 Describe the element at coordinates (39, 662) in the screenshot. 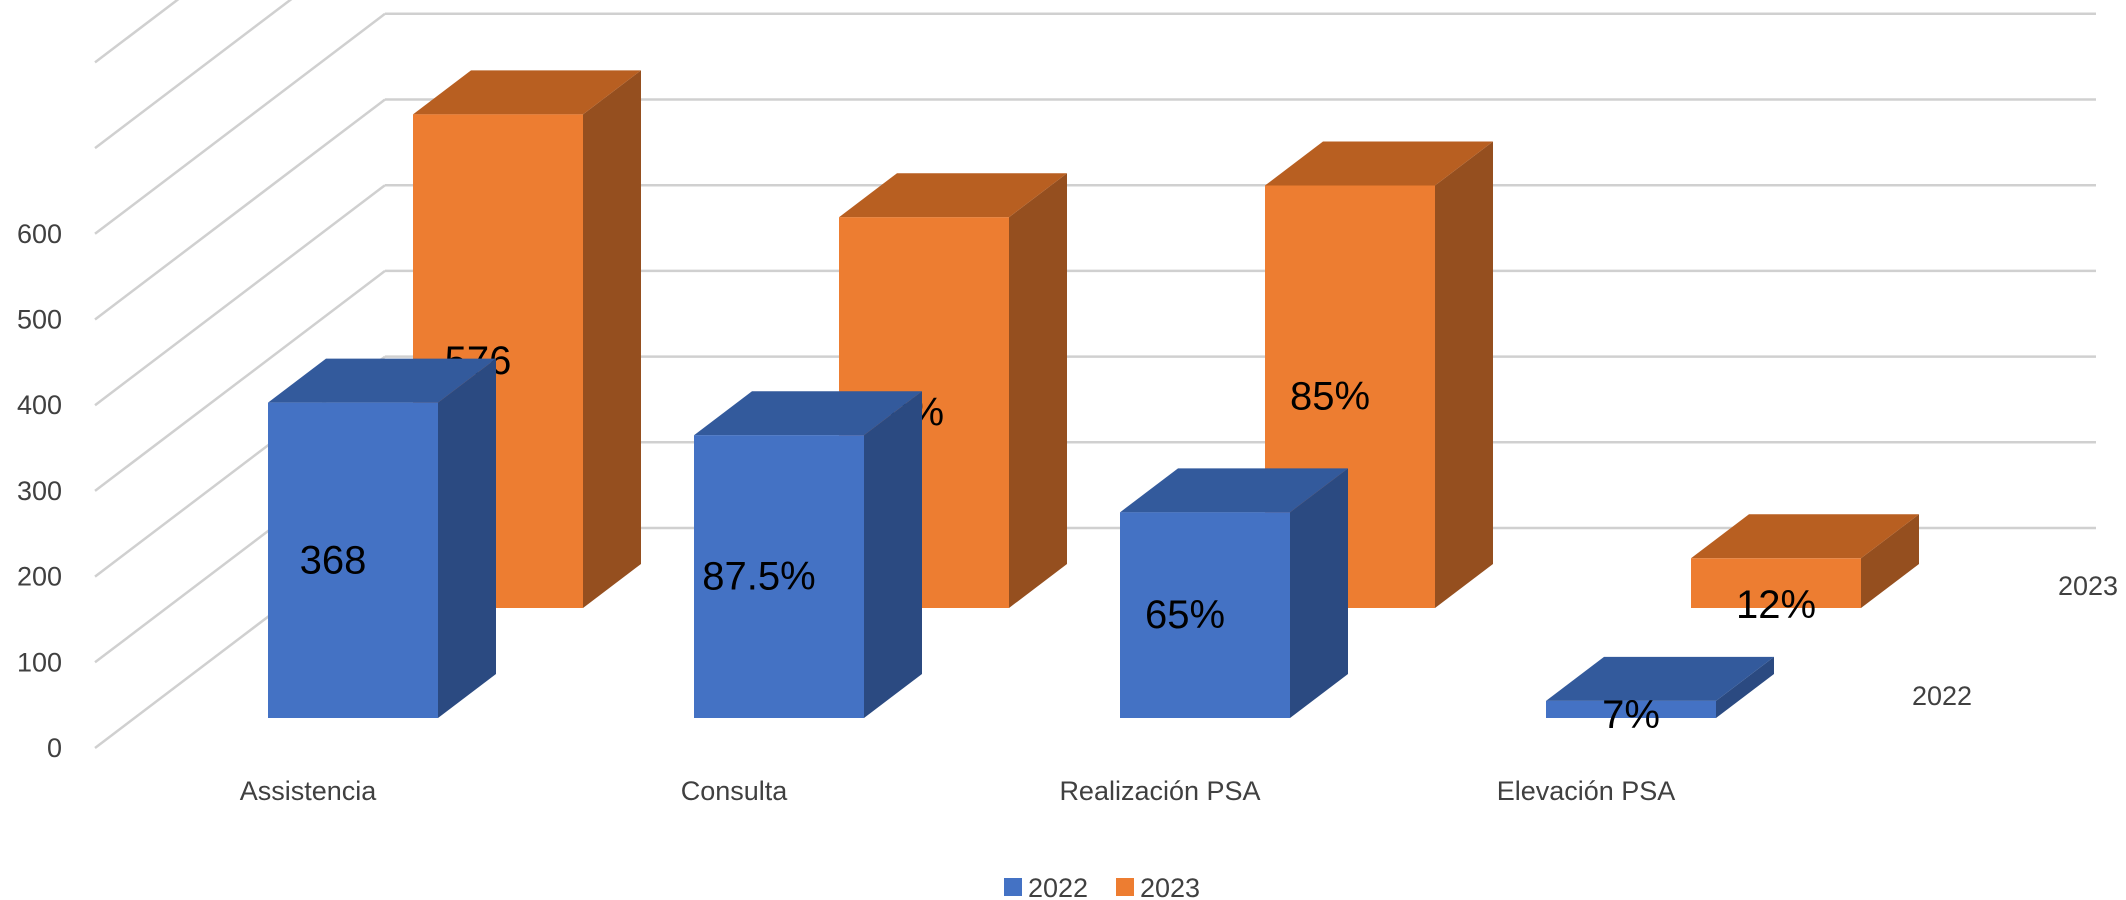

I see `y-tick-label: 100` at that location.